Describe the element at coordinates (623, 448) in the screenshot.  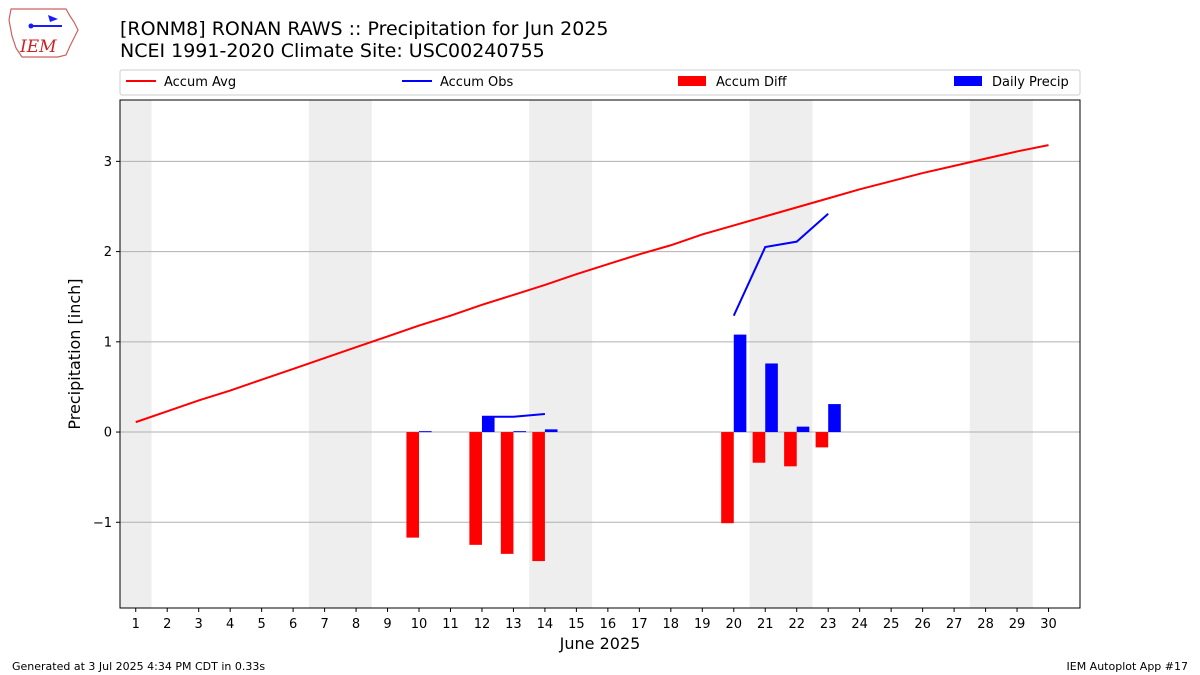
I see `bars` at that location.